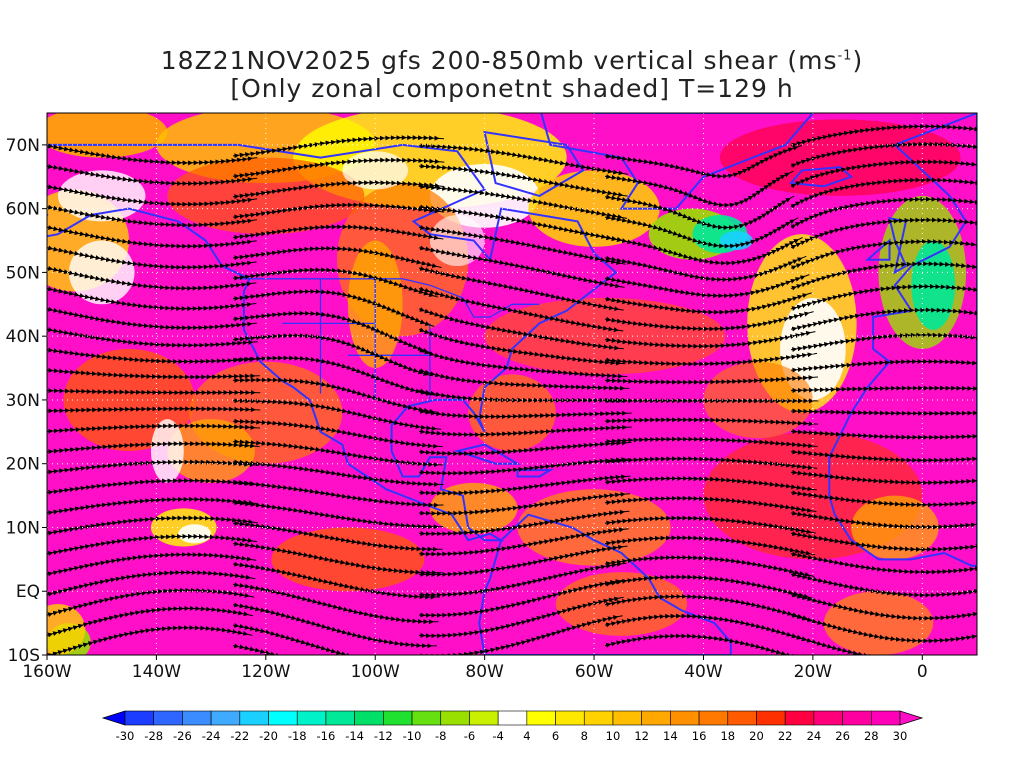  Describe the element at coordinates (23, 401) in the screenshot. I see `lat-label: 30N` at that location.